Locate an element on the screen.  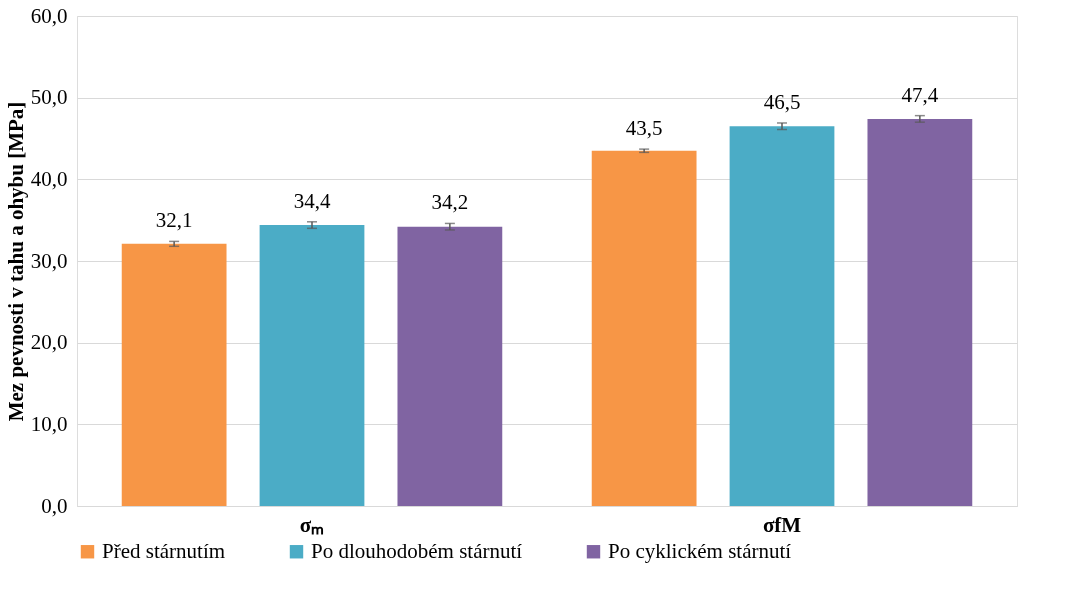
y-tick-label: 0,0 is located at coordinates (54, 505).